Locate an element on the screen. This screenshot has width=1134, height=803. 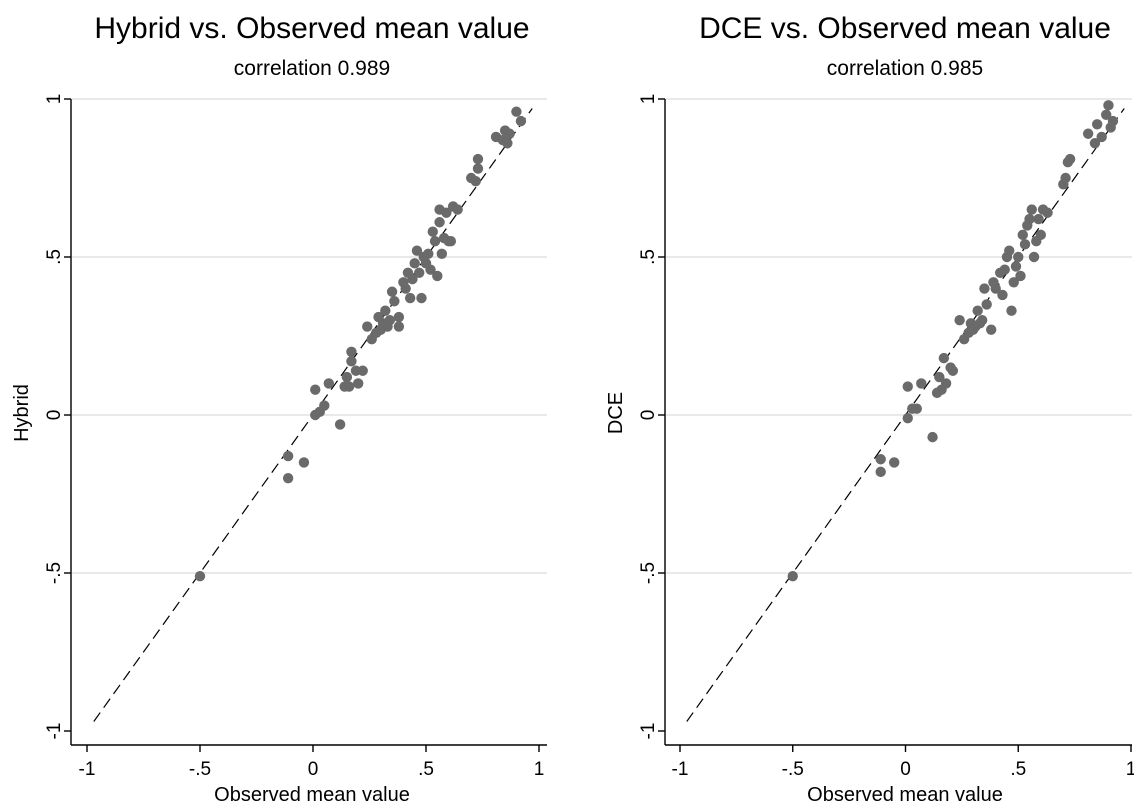
x-tick-label: 0 is located at coordinates (313, 769).